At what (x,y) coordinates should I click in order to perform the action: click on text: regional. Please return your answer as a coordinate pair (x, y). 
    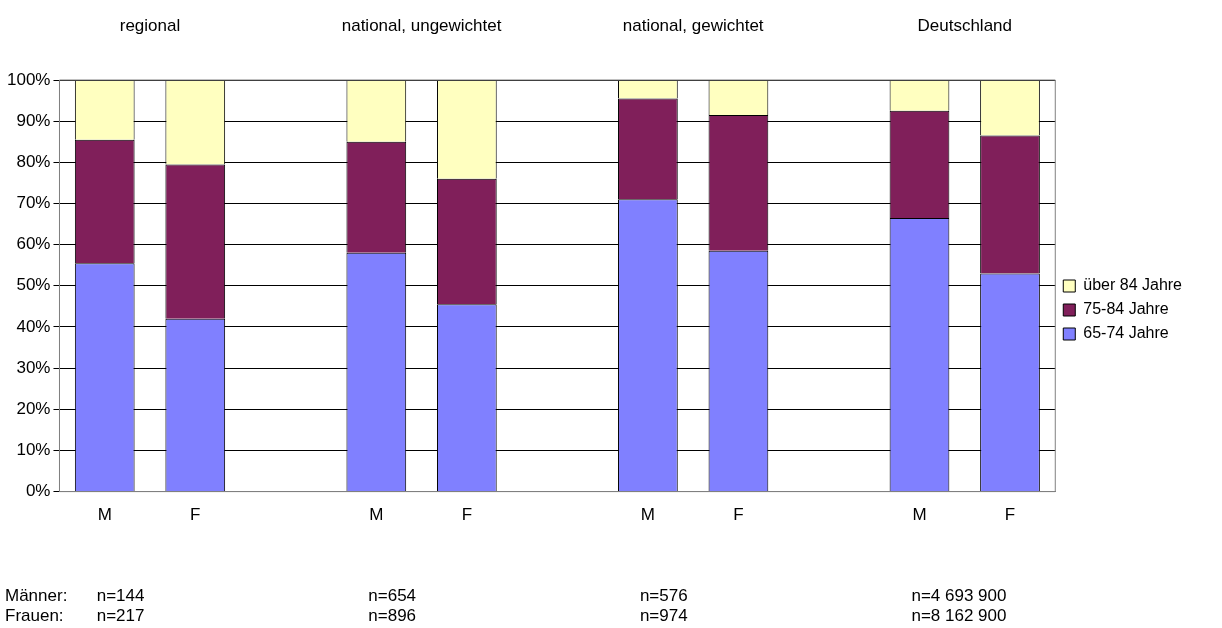
    Looking at the image, I should click on (150, 25).